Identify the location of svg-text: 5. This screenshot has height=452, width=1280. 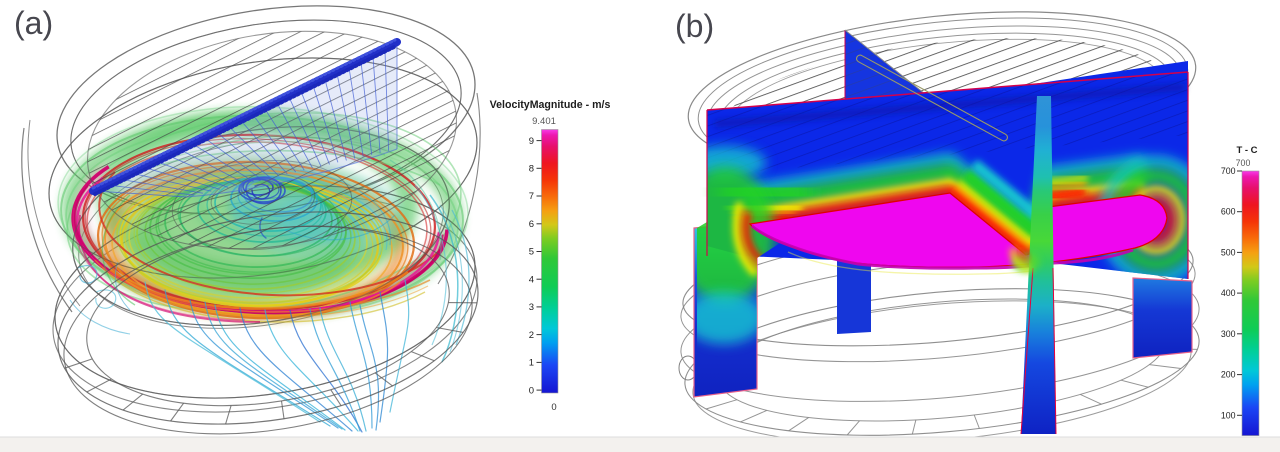
(531, 252).